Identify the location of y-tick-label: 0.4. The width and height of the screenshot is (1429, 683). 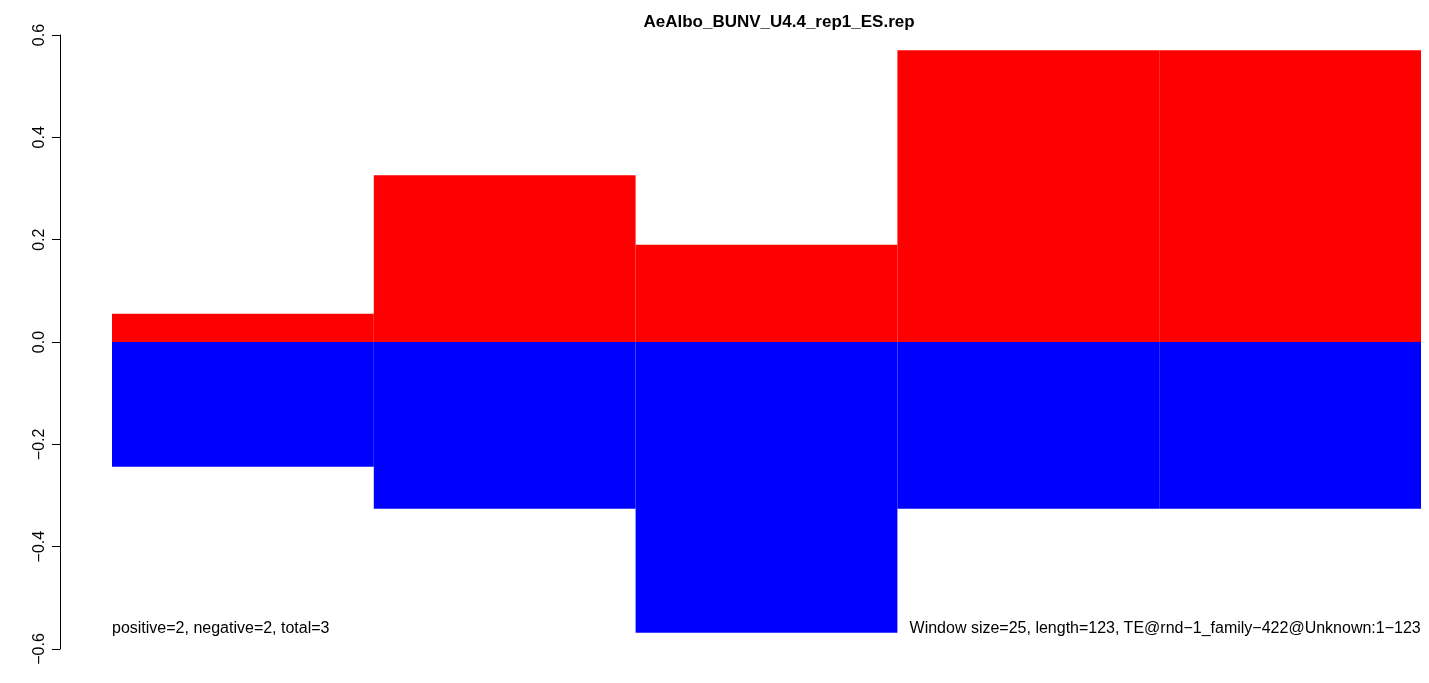
(38, 137).